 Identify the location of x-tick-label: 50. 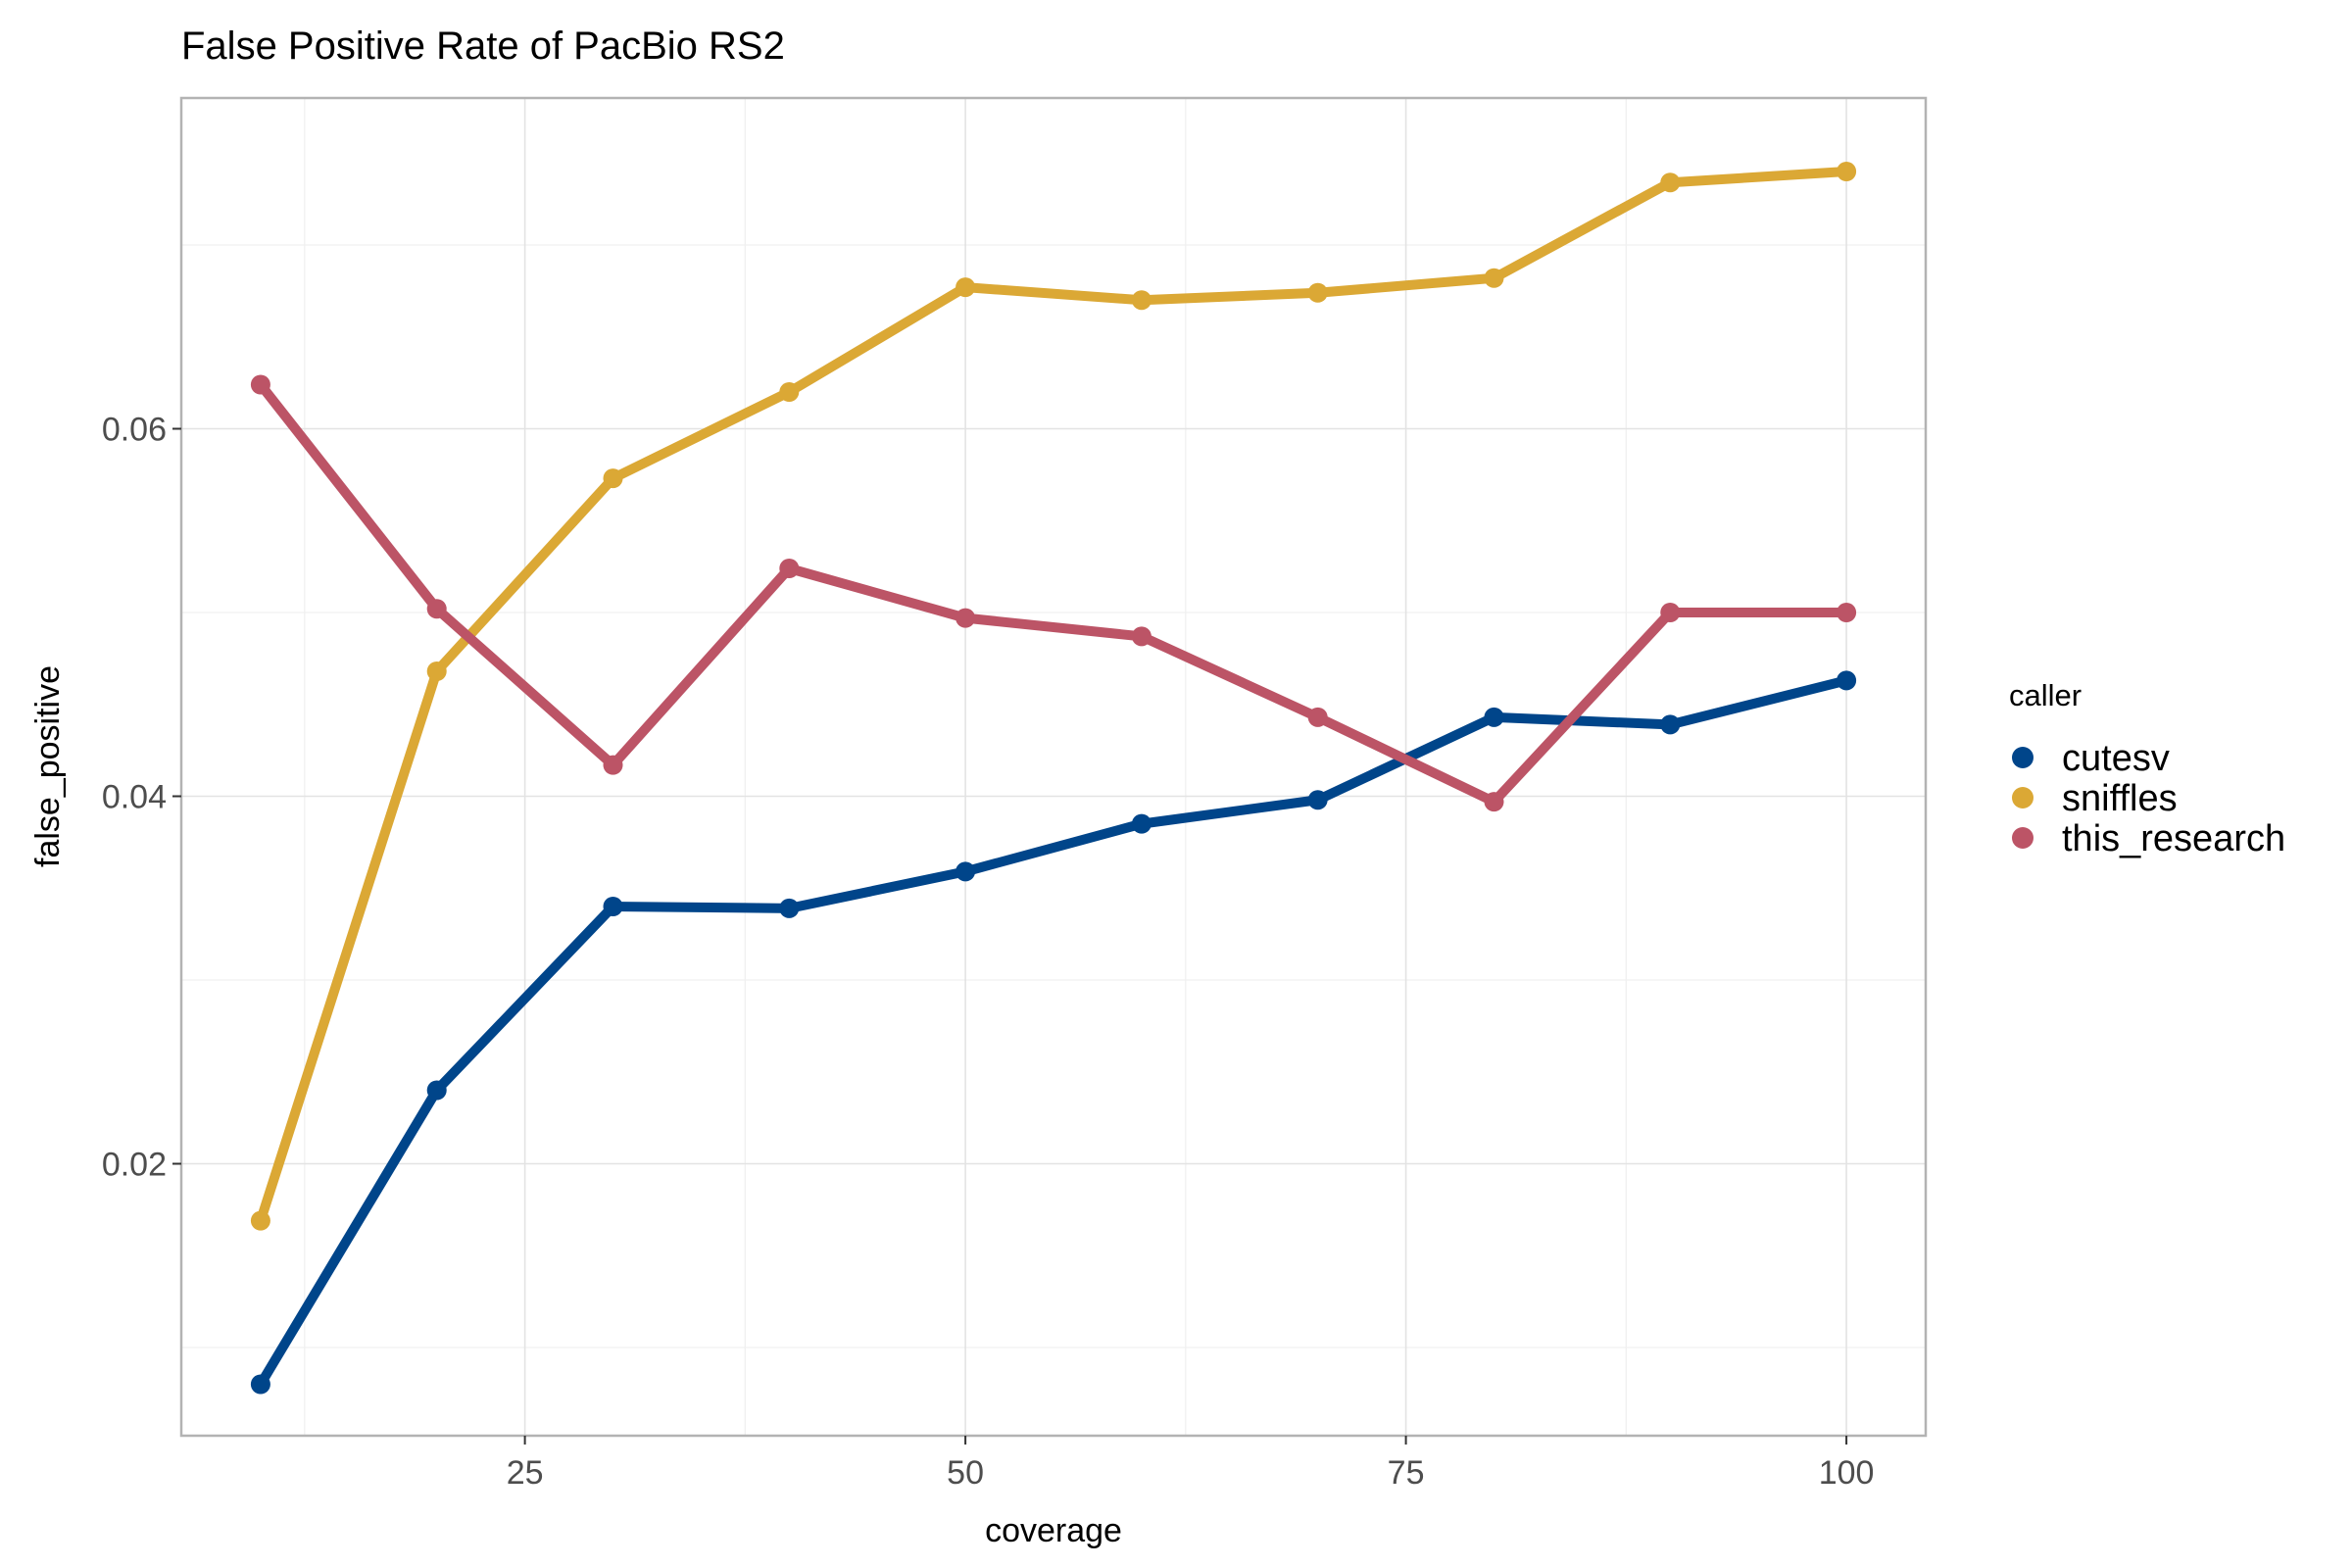
(965, 1473).